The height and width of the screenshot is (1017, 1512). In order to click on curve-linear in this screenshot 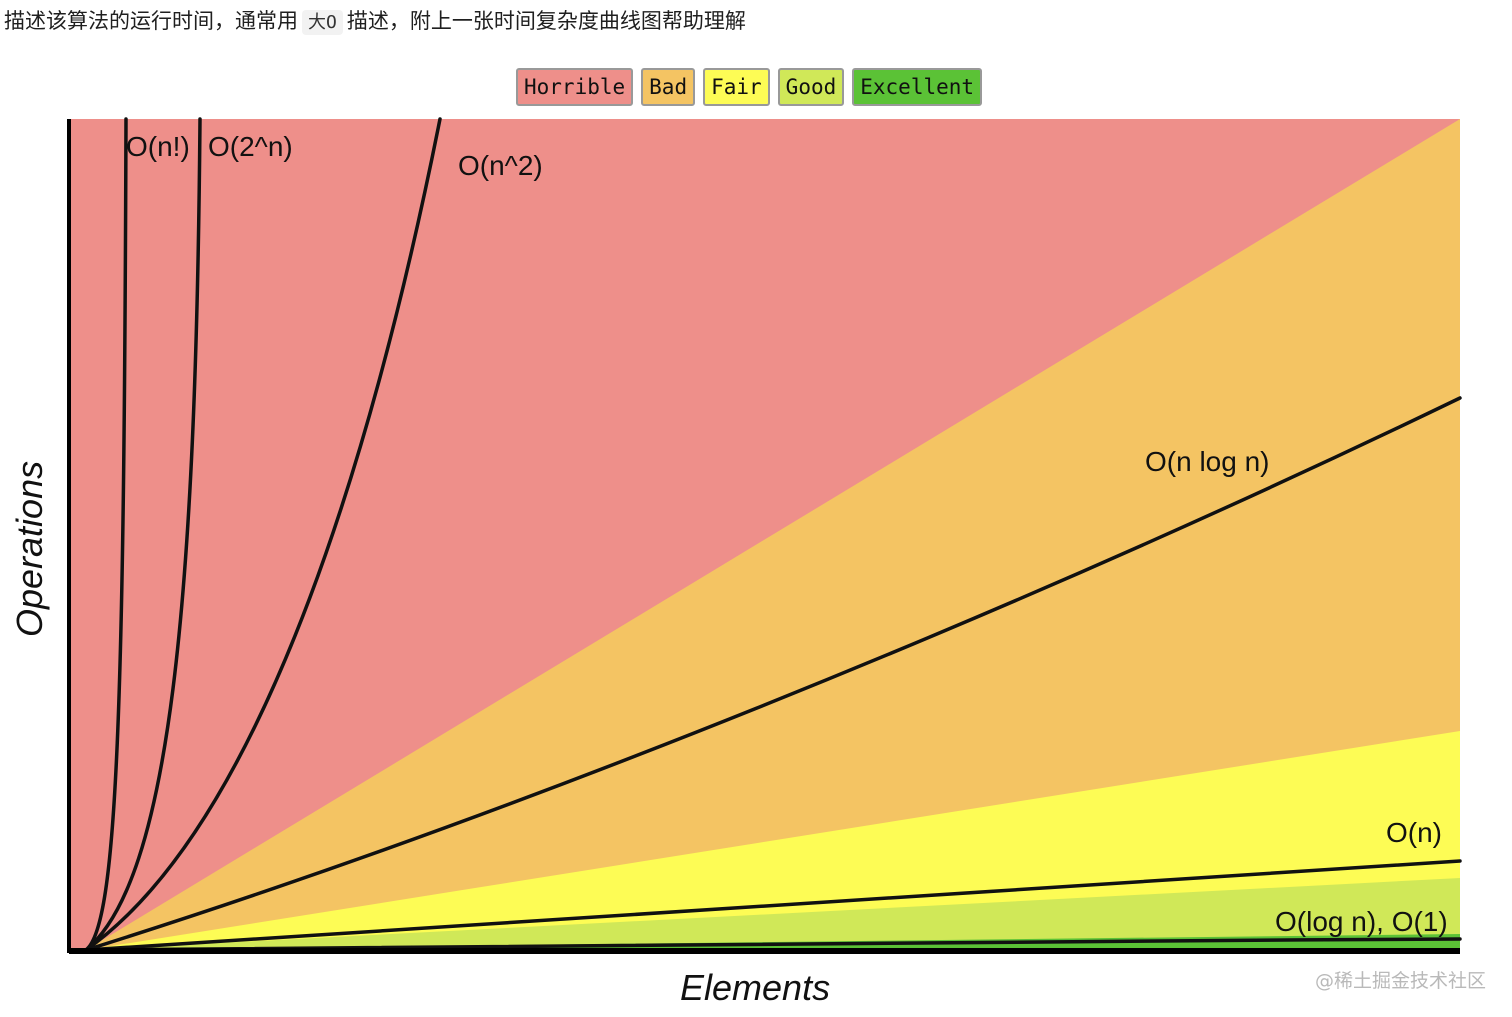, I will do `click(773, 905)`.